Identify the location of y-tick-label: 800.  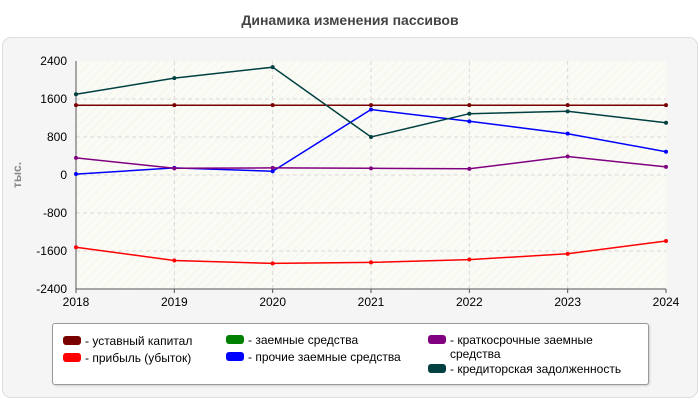
(57, 137).